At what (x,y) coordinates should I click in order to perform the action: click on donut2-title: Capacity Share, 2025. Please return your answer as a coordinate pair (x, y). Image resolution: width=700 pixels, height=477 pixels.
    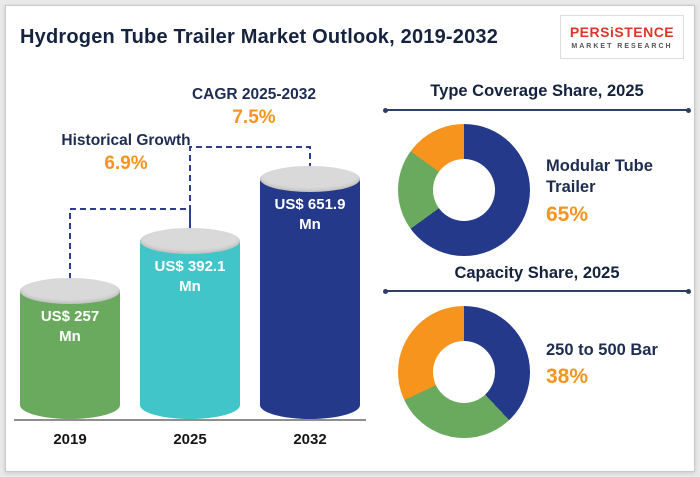
    Looking at the image, I should click on (537, 273).